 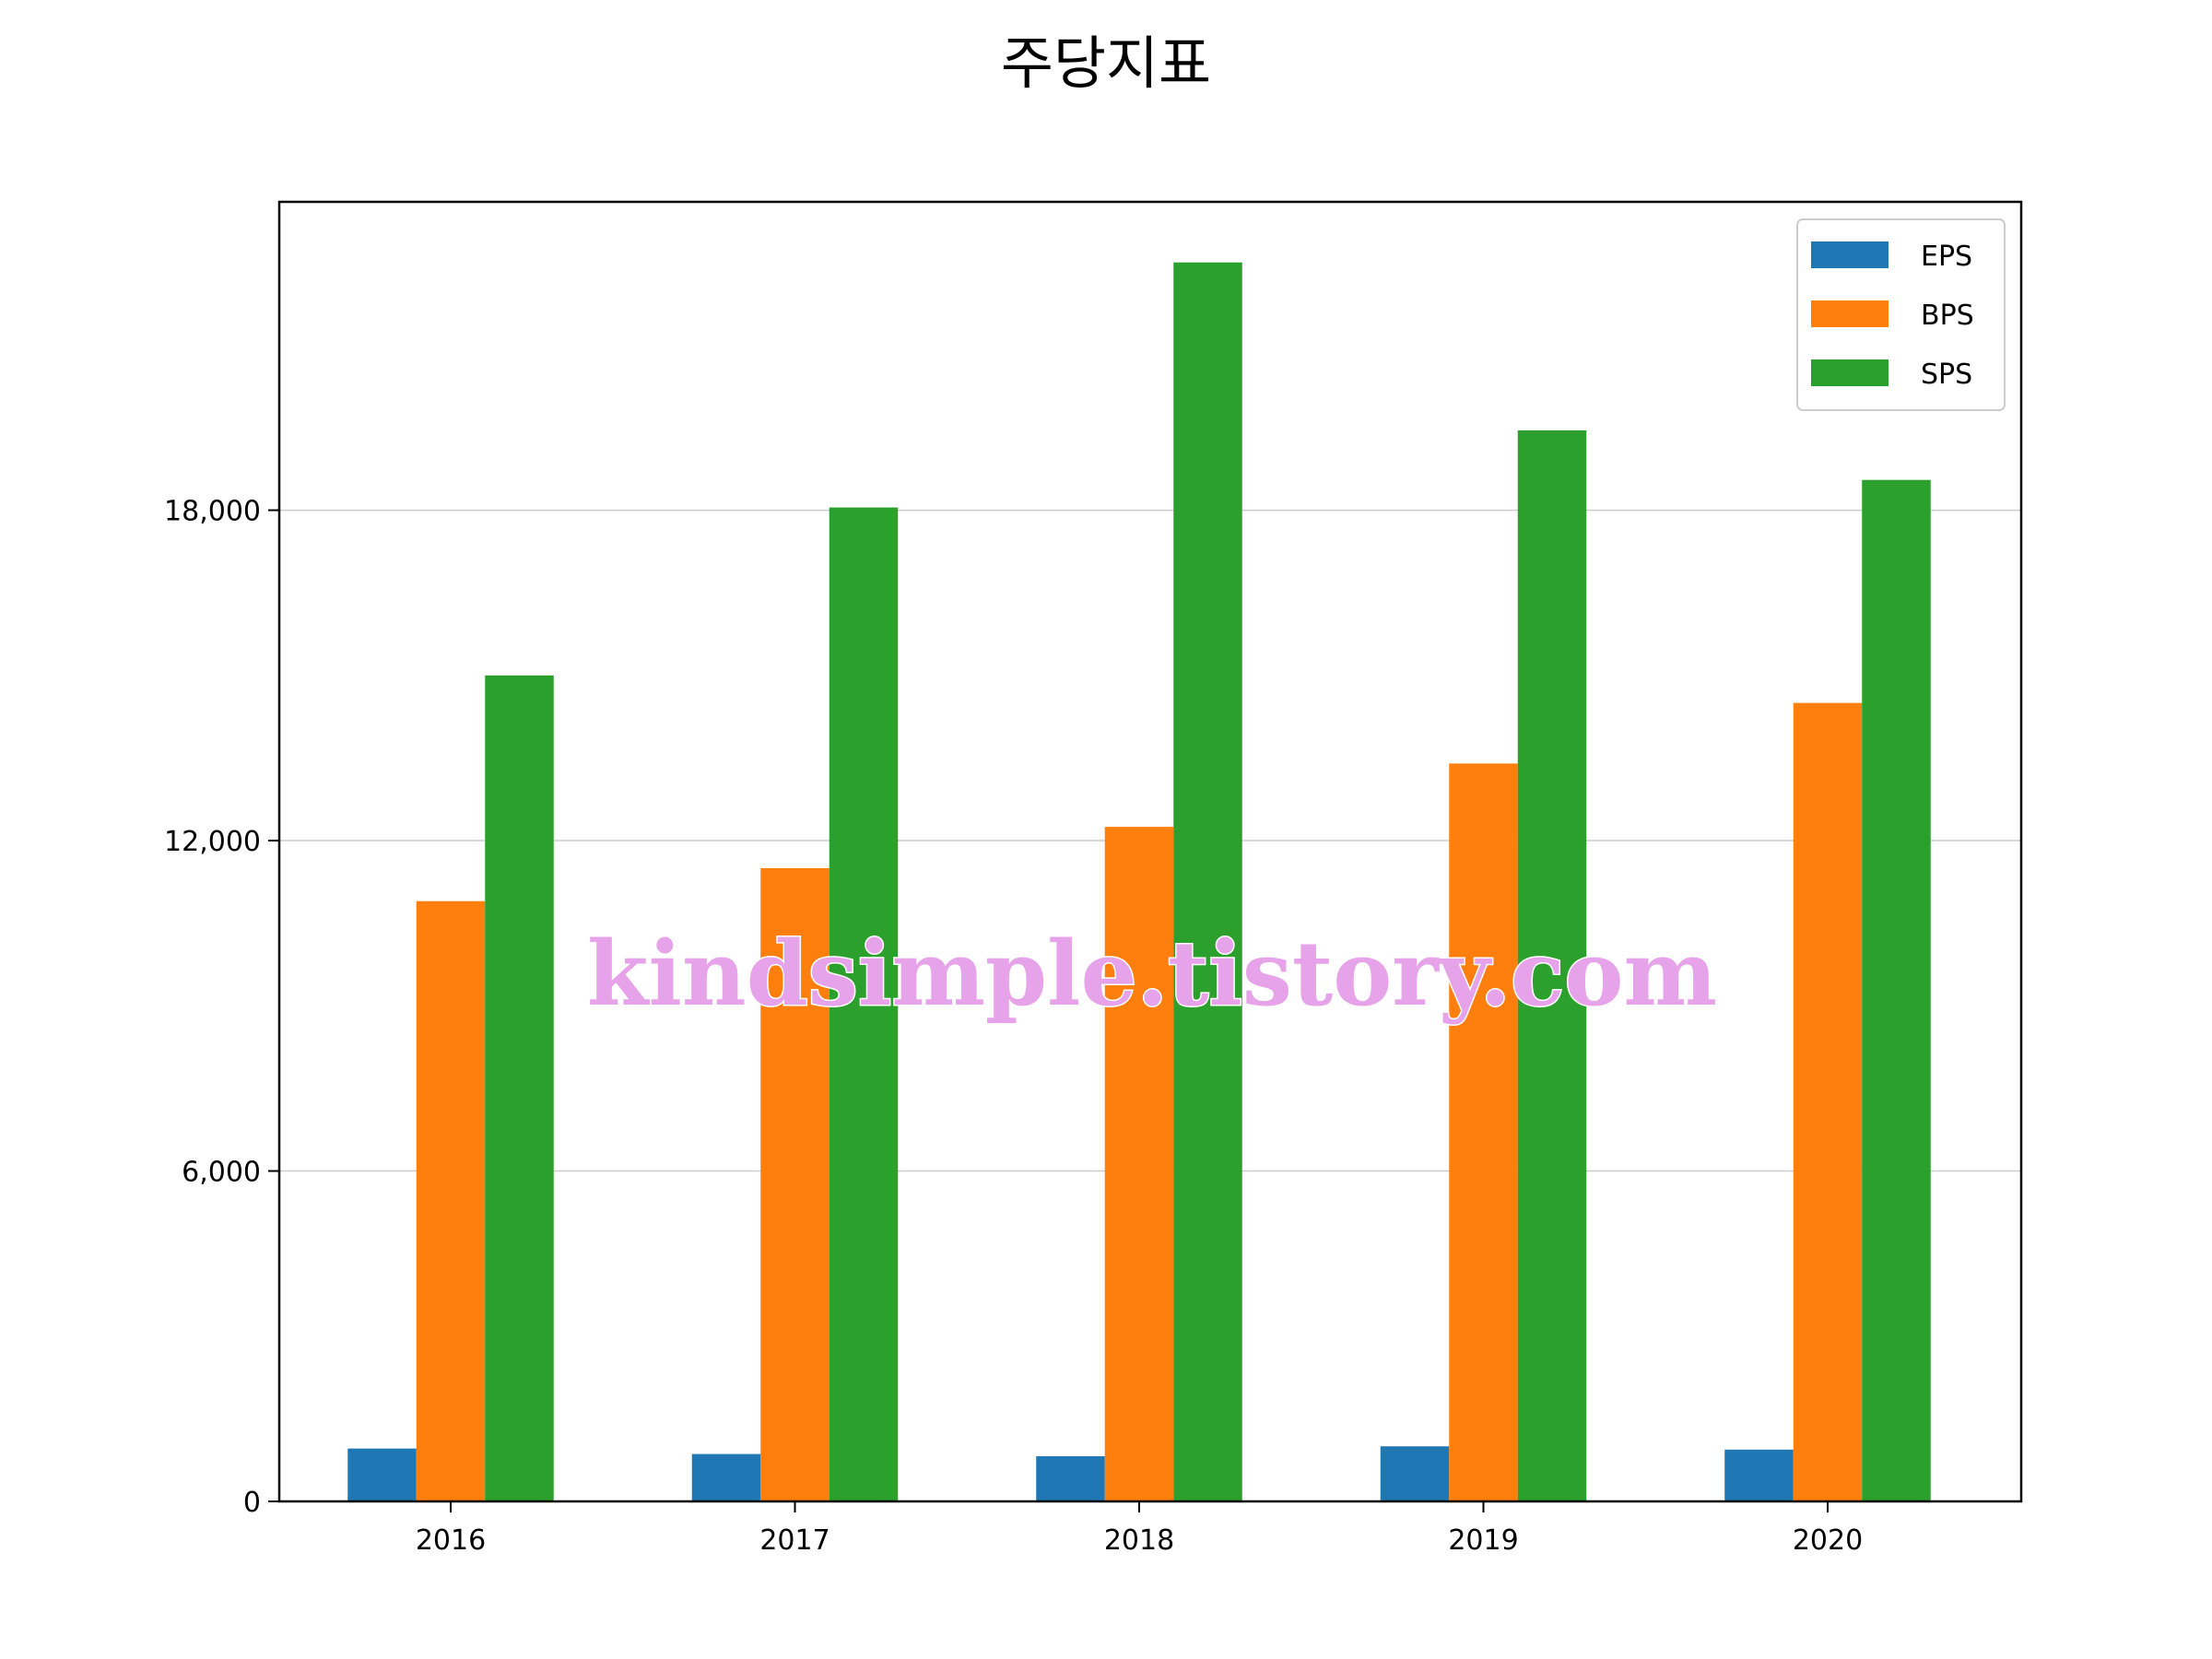 I want to click on bar-sps-2016, so click(x=519, y=1088).